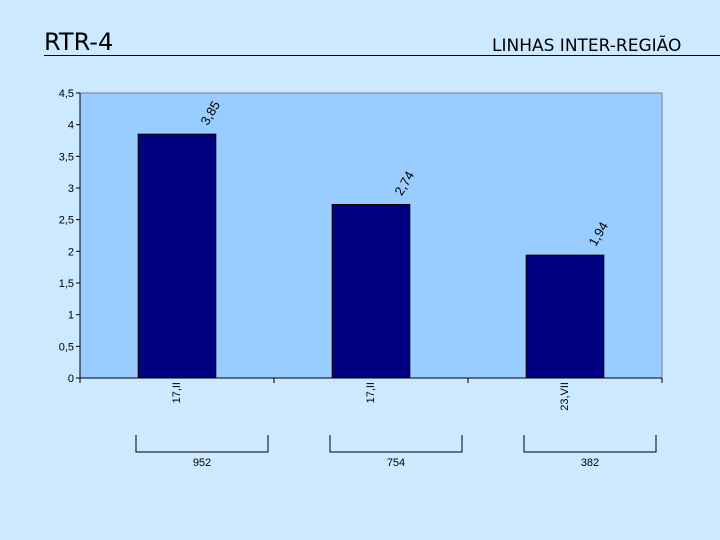 The width and height of the screenshot is (720, 540). What do you see at coordinates (79, 42) in the screenshot?
I see `slide-title: RTR-4` at bounding box center [79, 42].